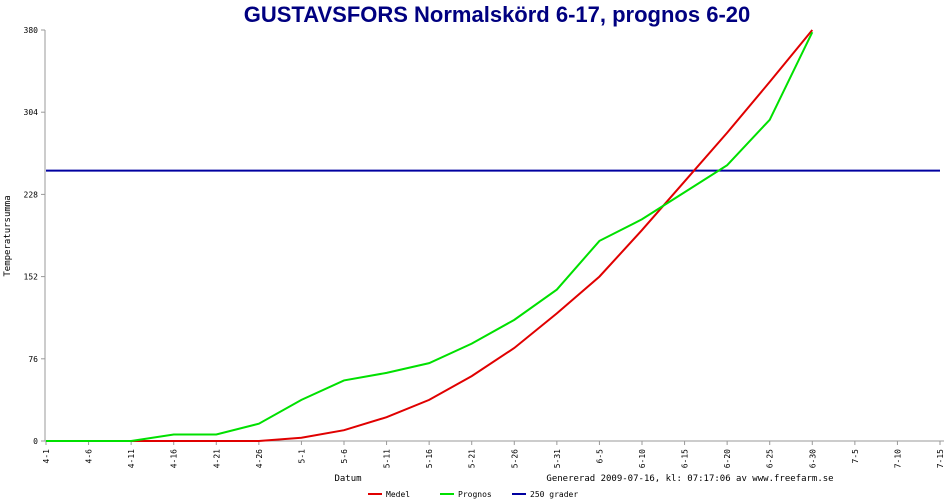  What do you see at coordinates (685, 458) in the screenshot?
I see `x-tick-label: 6-15` at bounding box center [685, 458].